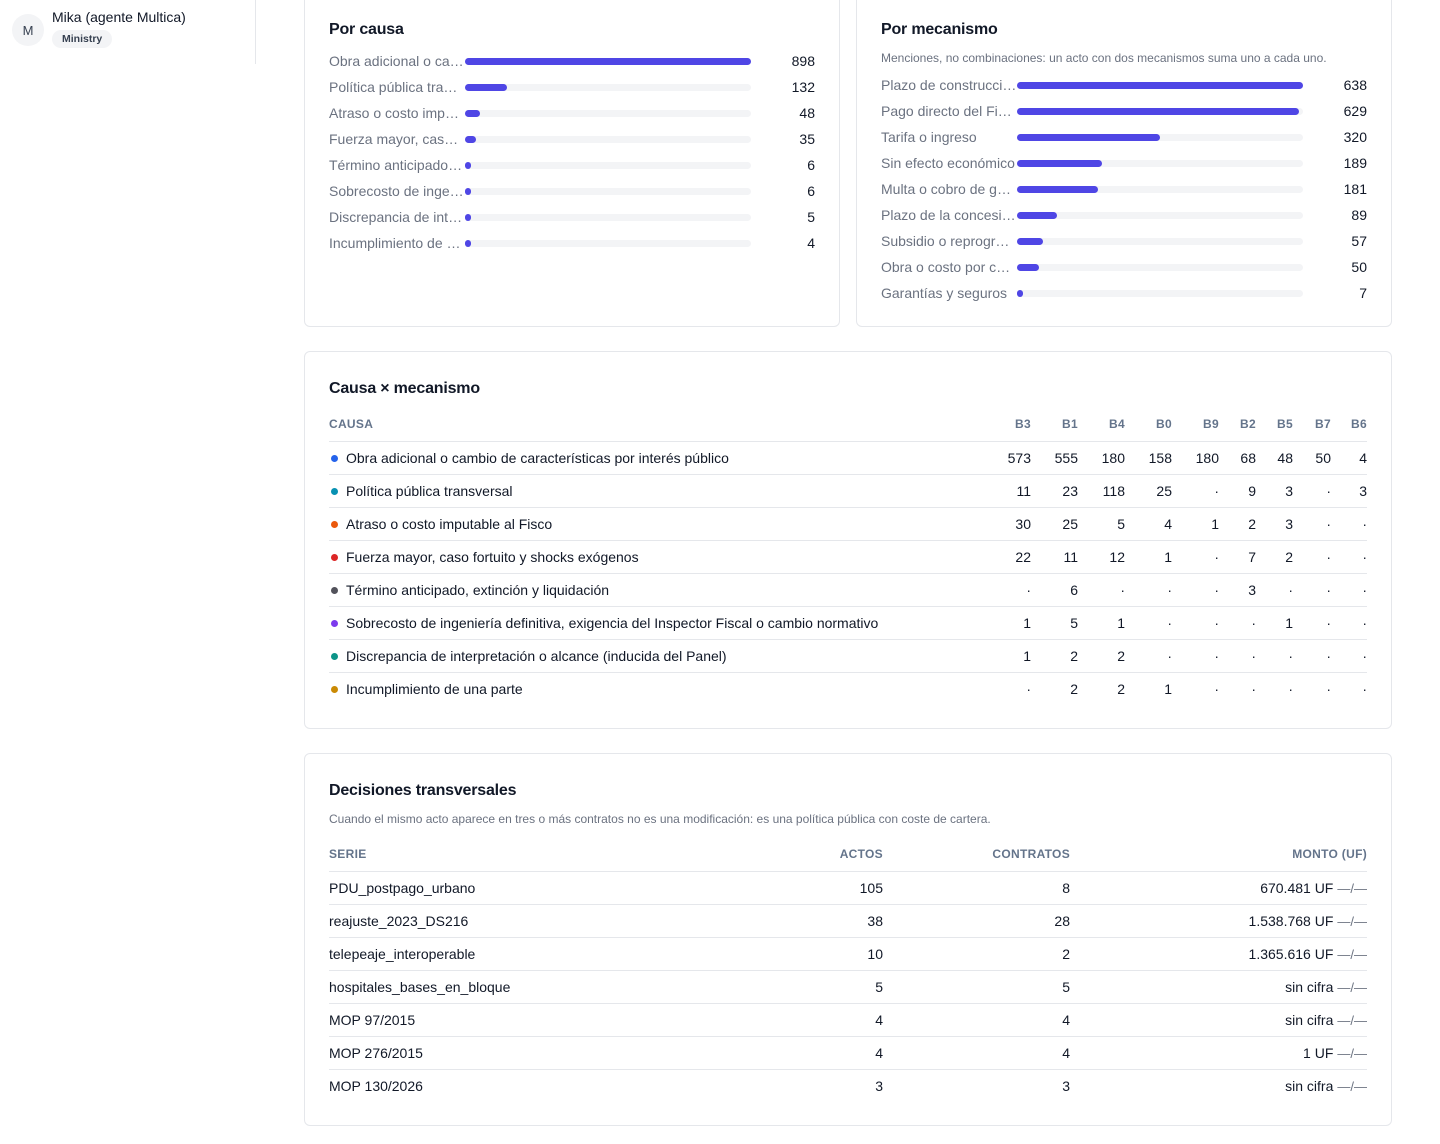 The image size is (1440, 1144). What do you see at coordinates (1237, 557) in the screenshot?
I see `matrix-cell: 7` at bounding box center [1237, 557].